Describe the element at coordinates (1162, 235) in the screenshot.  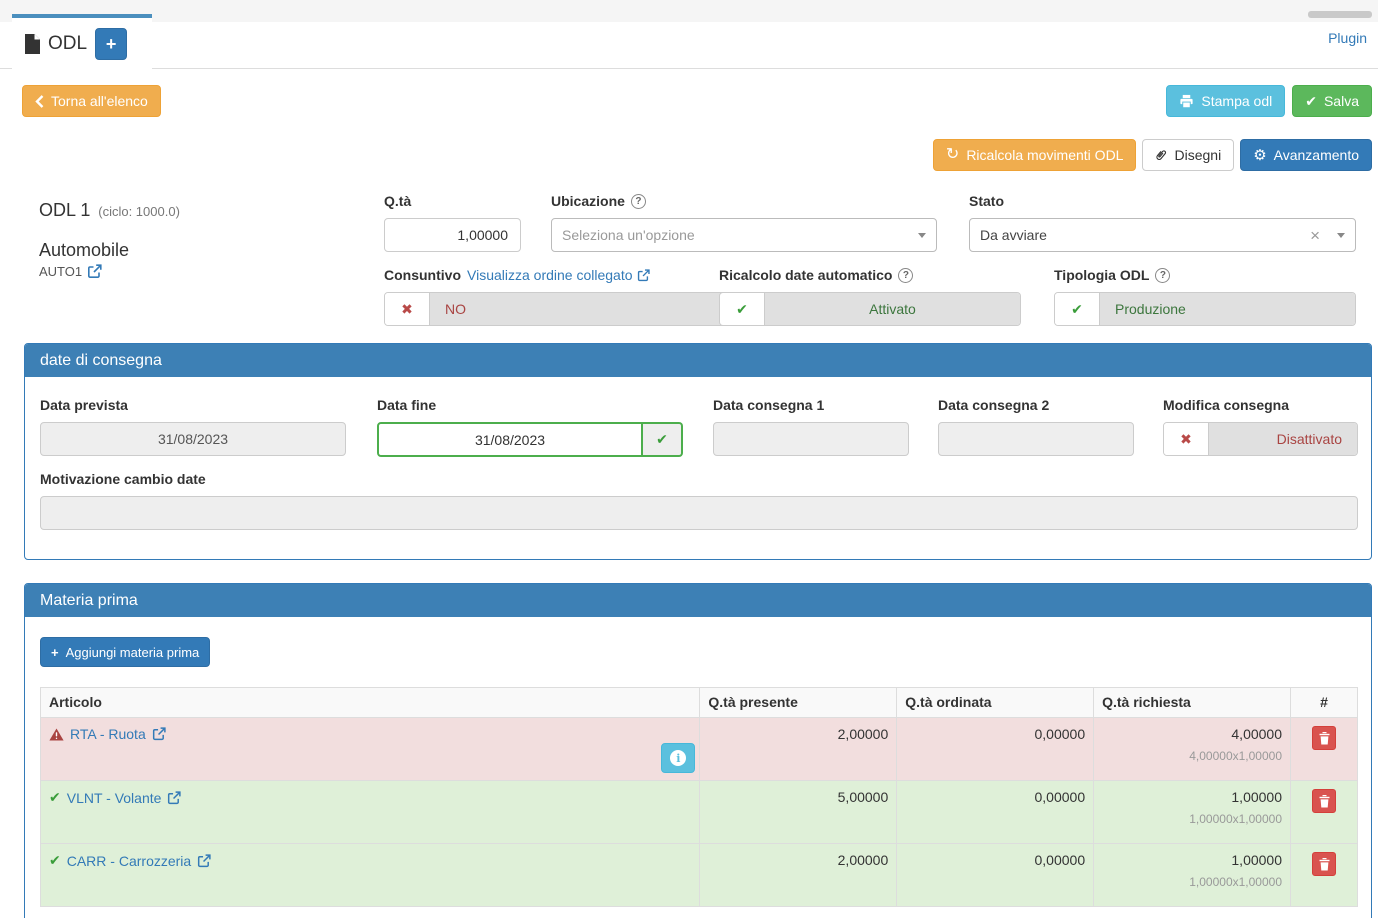
I see `state-select: Da avviare ×` at that location.